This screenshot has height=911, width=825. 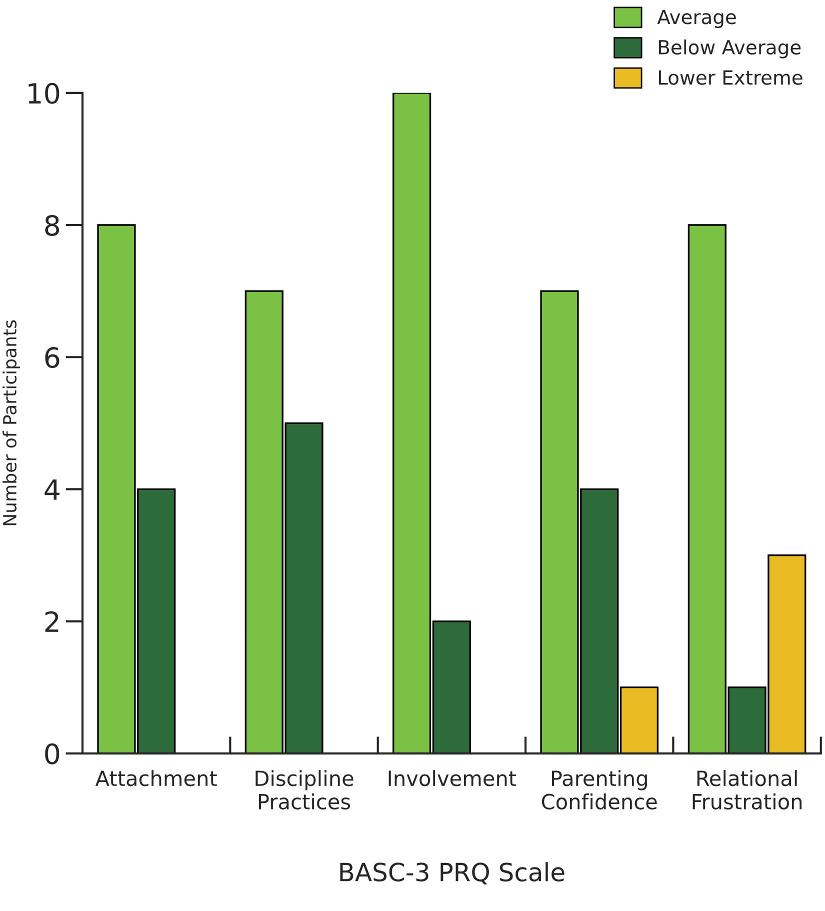 I want to click on legend-label: Average, so click(x=696, y=19).